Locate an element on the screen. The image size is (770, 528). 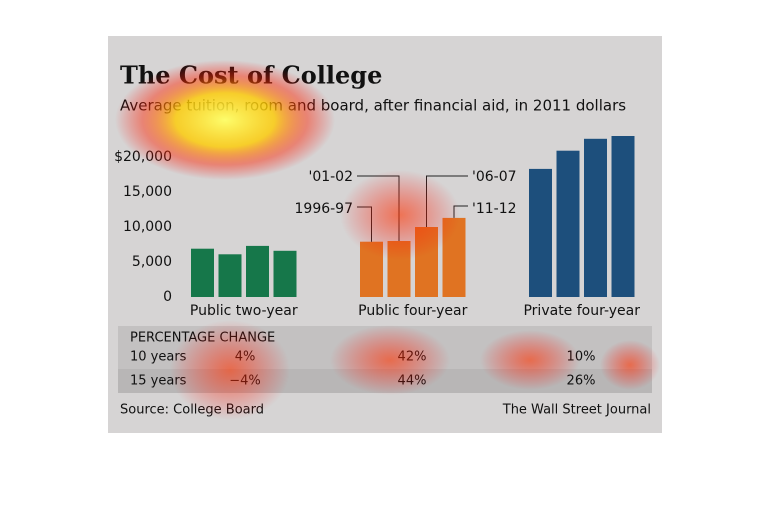
table-row-label: 15 years is located at coordinates (158, 381).